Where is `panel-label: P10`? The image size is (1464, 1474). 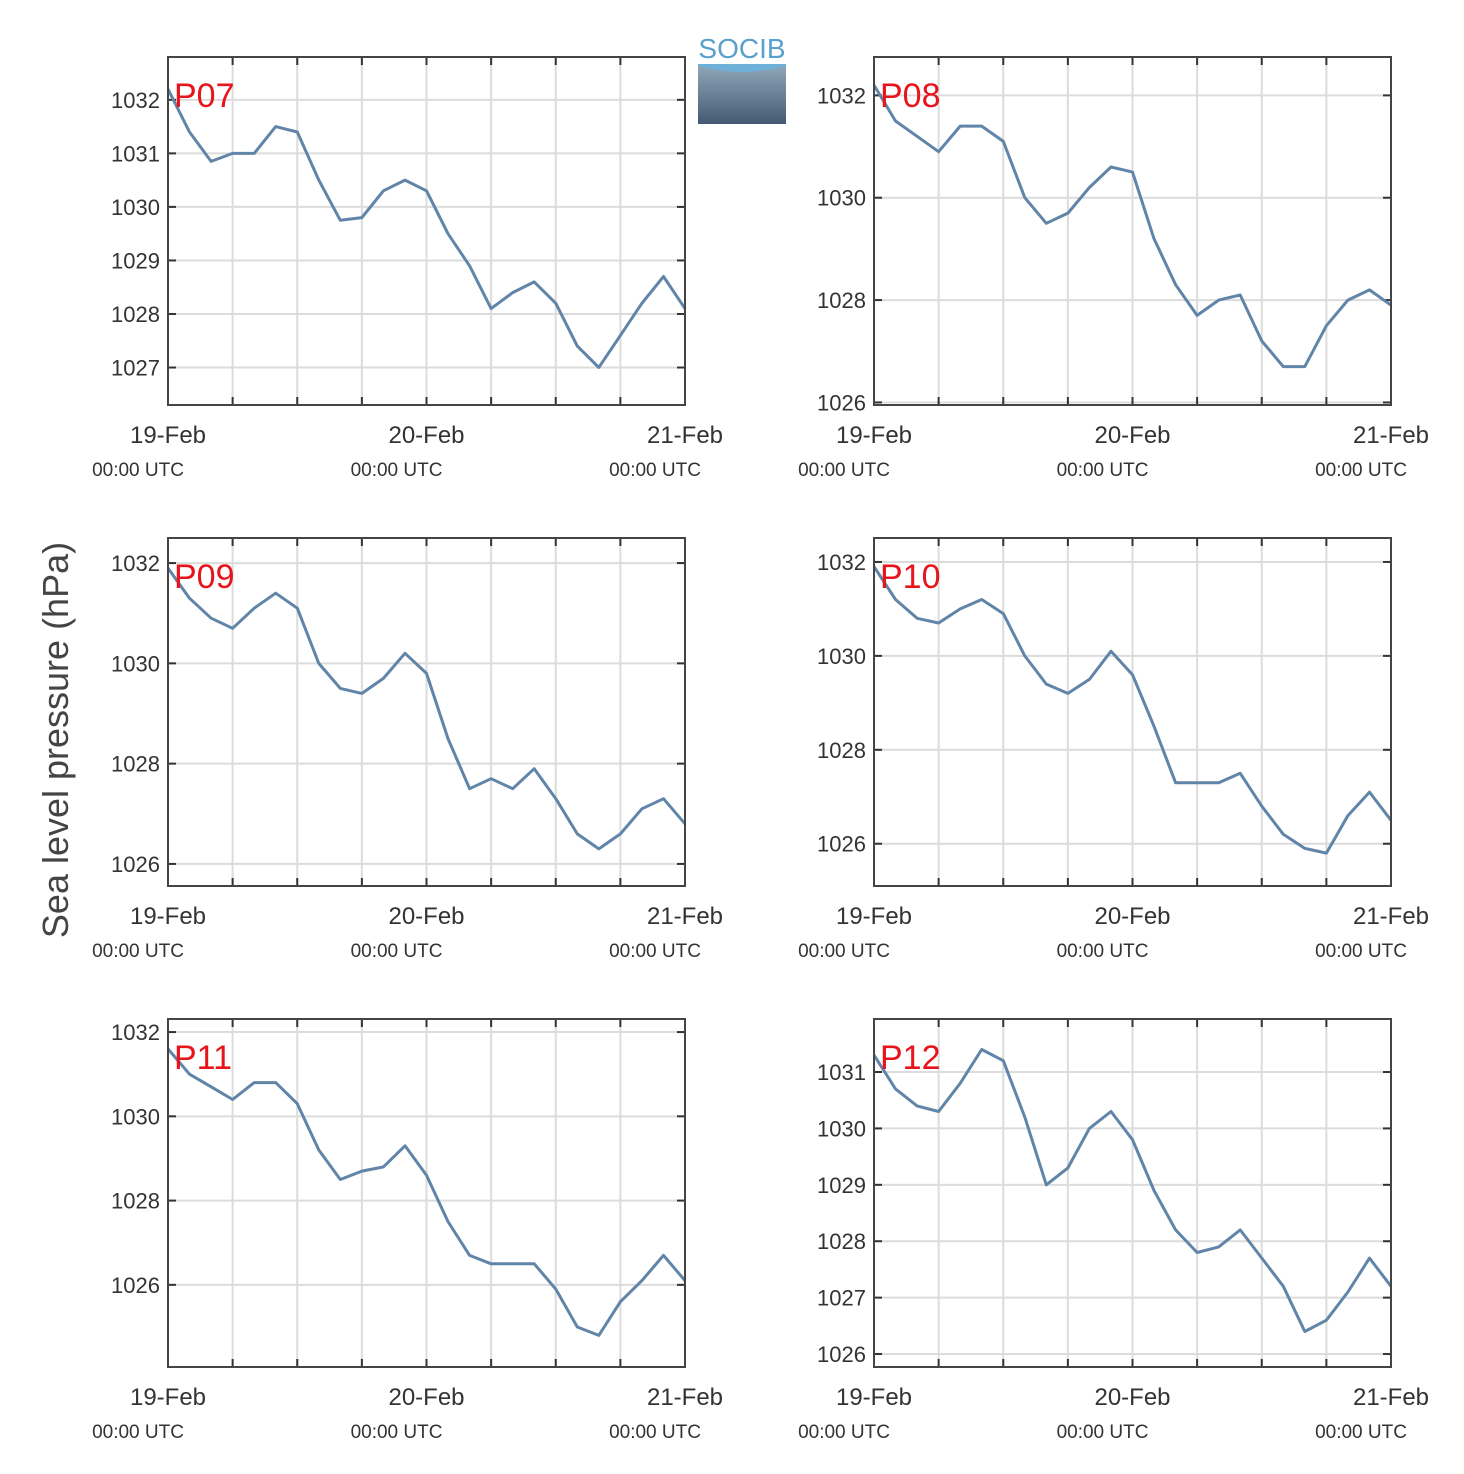
panel-label: P10 is located at coordinates (910, 577).